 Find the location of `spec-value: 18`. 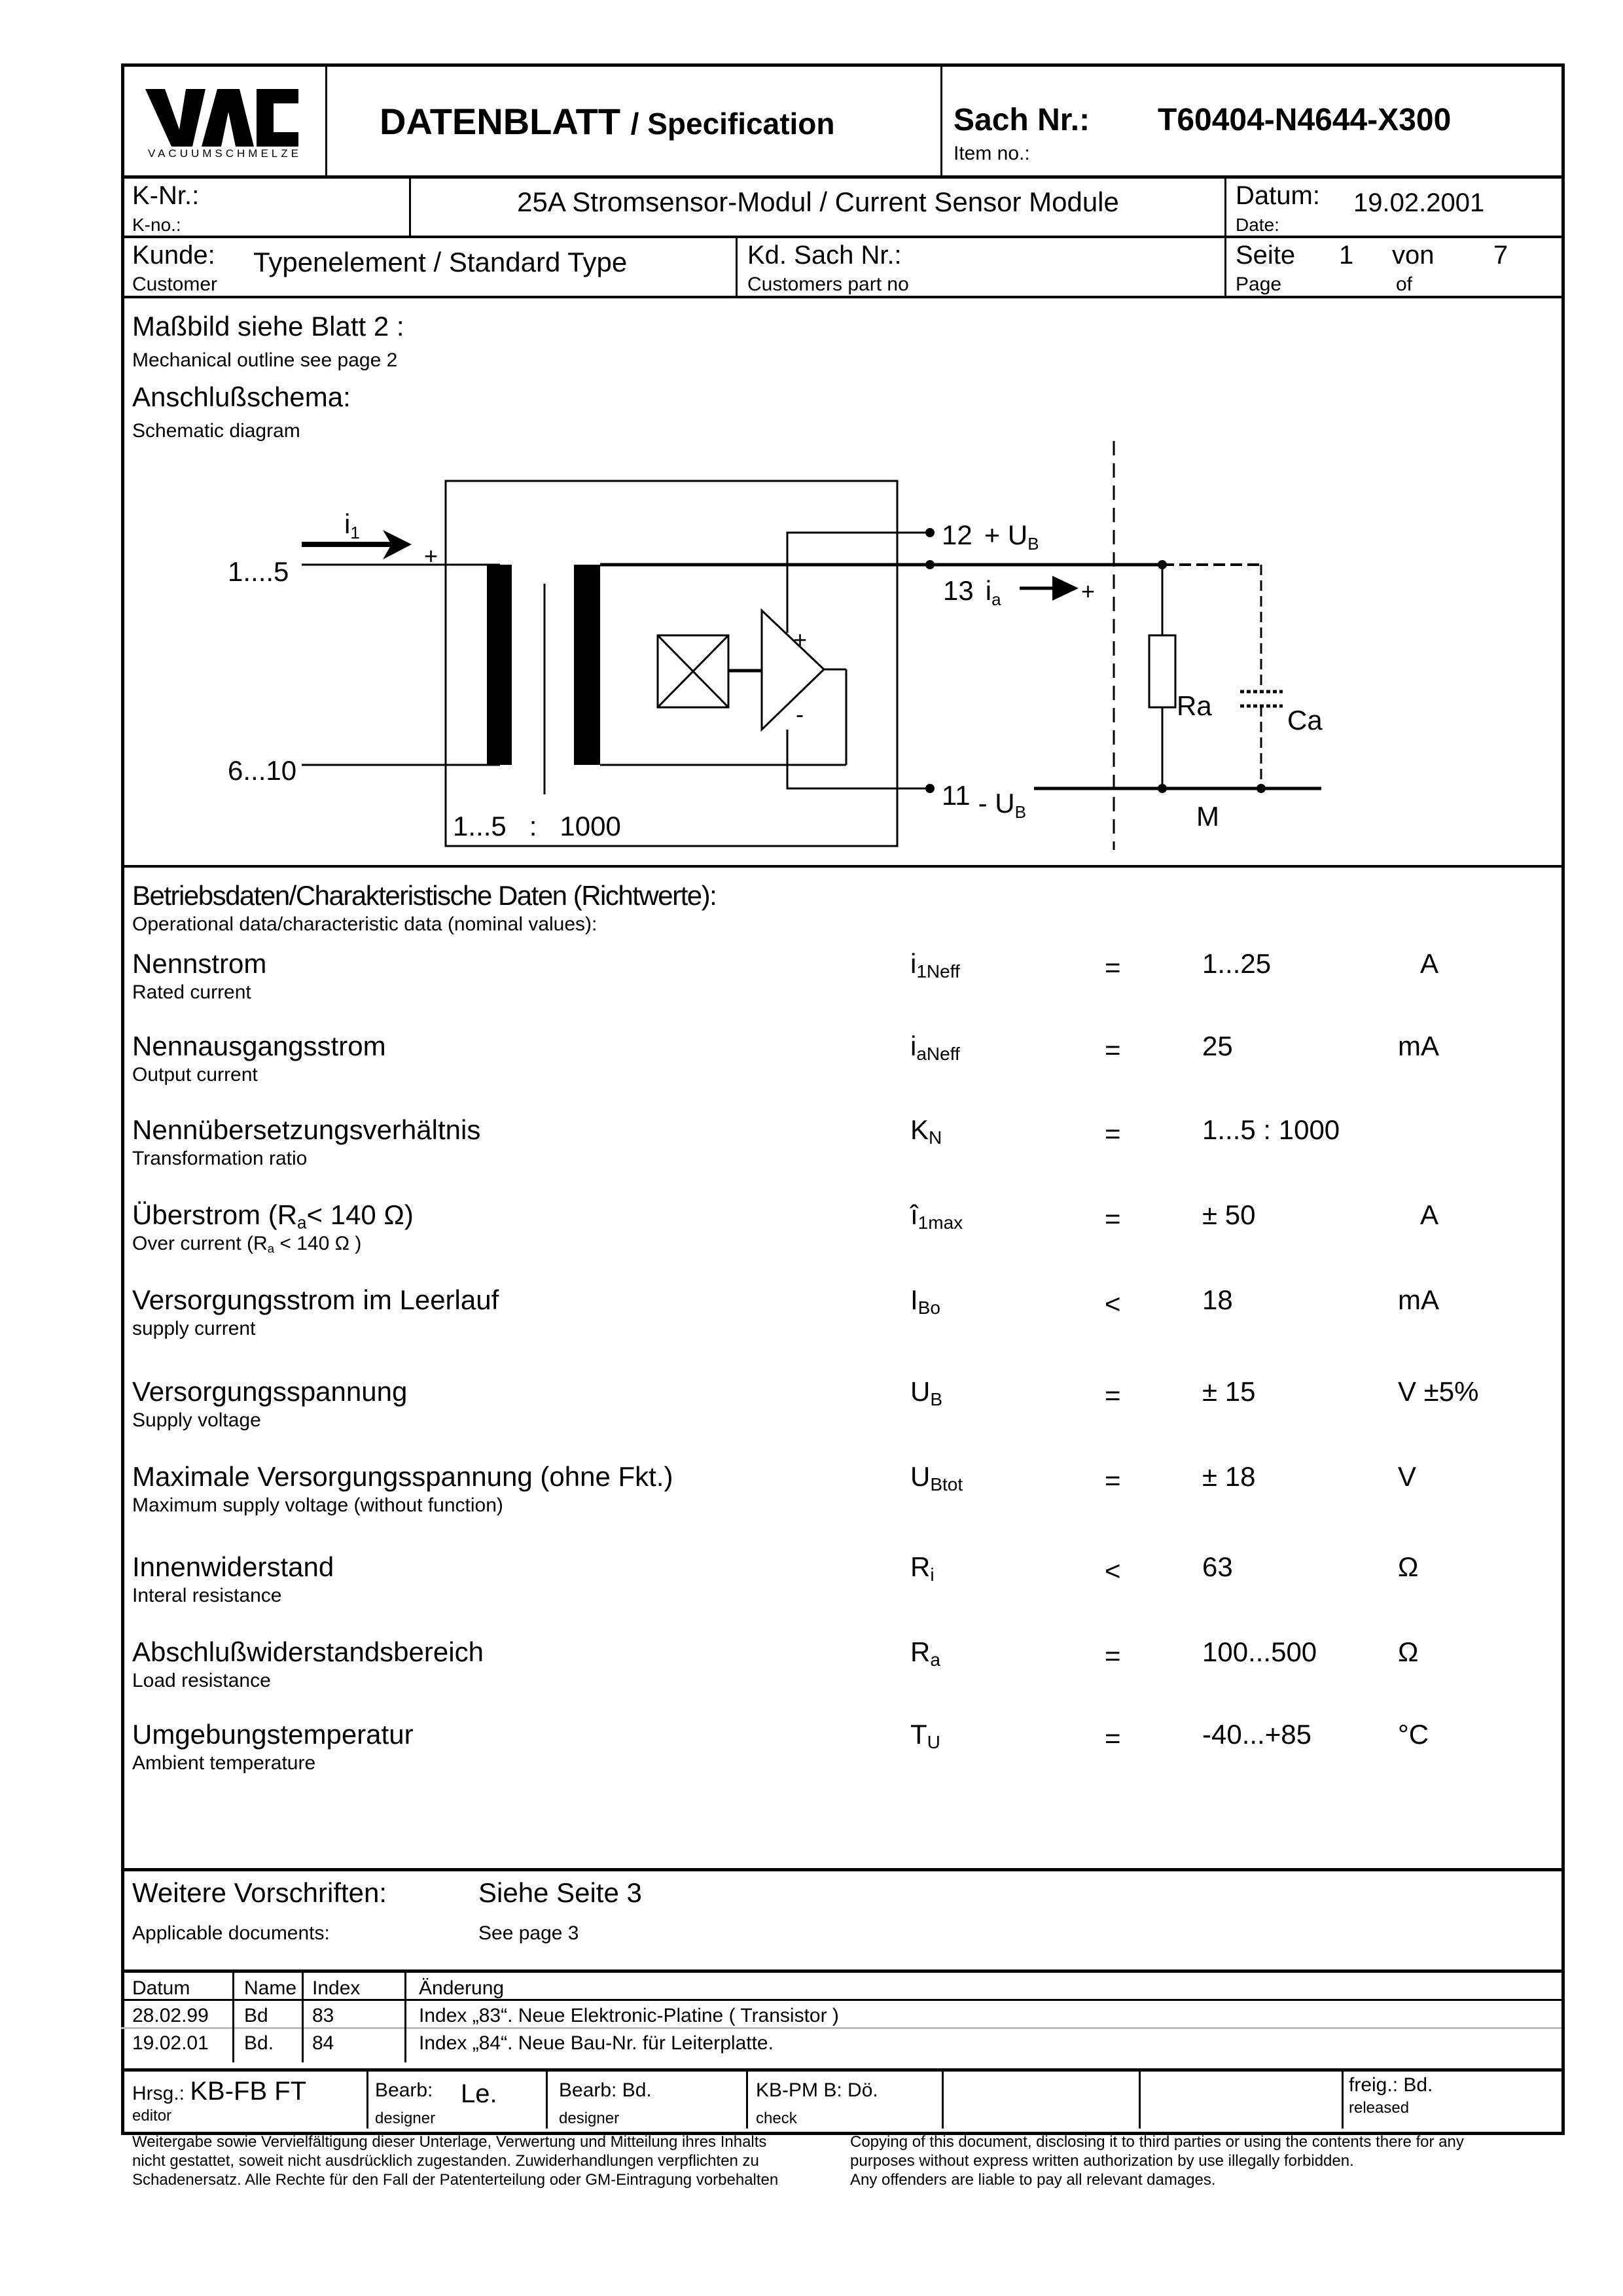

spec-value: 18 is located at coordinates (1217, 1299).